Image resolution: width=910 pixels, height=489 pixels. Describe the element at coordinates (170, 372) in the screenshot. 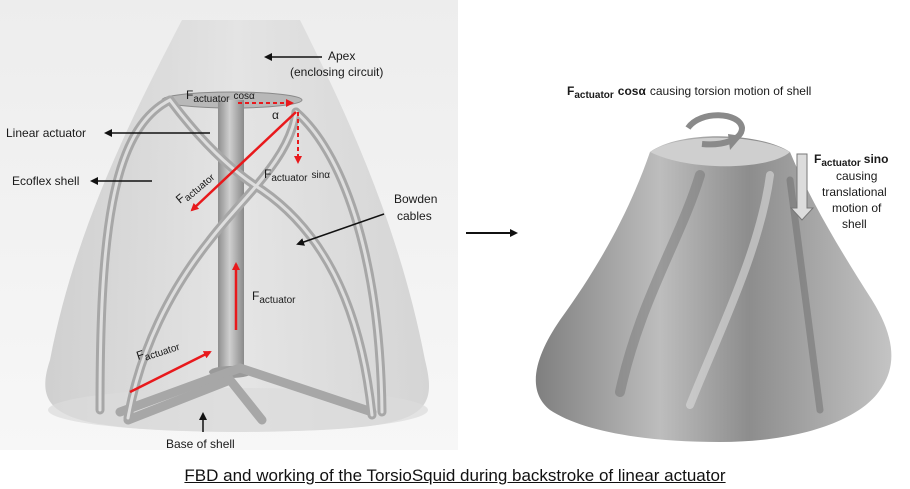

I see `force-arrow-bottom` at that location.